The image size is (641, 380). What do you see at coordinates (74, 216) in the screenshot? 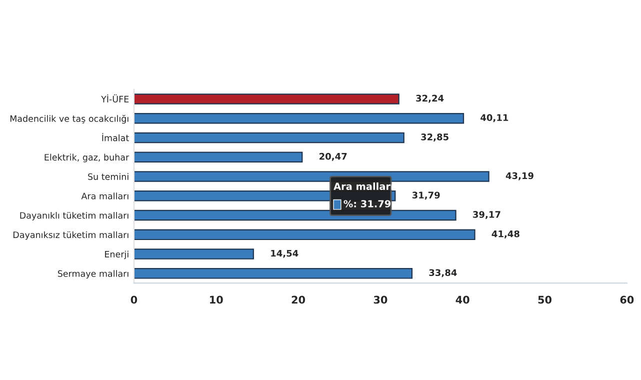
I see `y-tick-label: Dayanıklı tüketim malları` at bounding box center [74, 216].